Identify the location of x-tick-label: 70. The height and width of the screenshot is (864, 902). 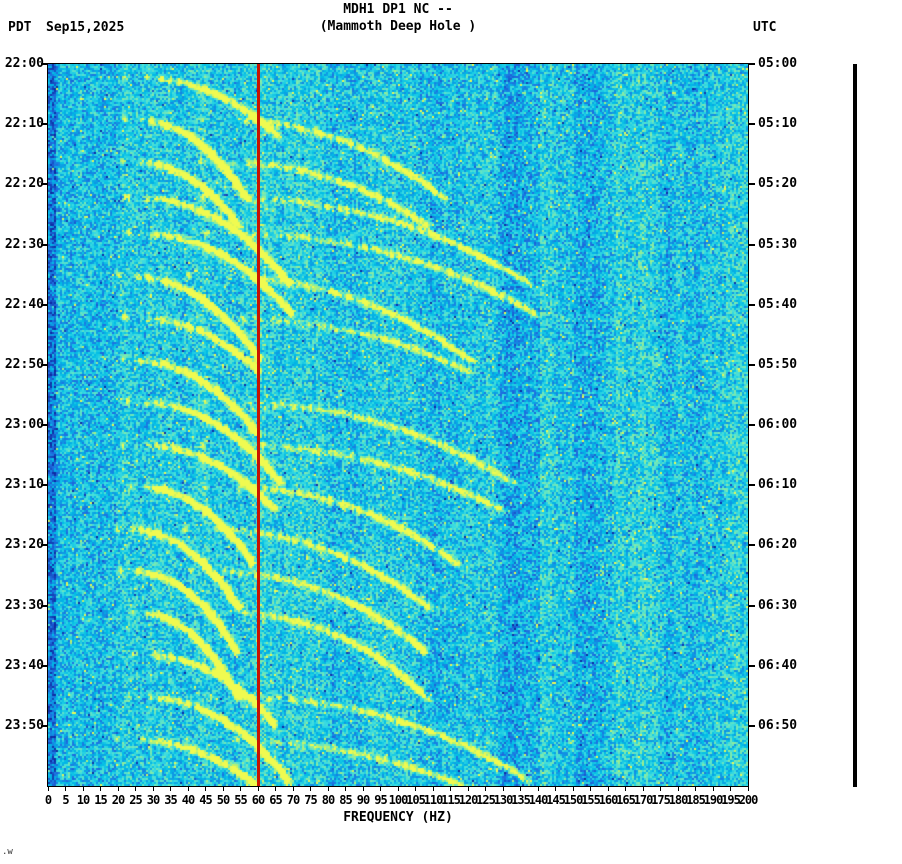
(293, 800).